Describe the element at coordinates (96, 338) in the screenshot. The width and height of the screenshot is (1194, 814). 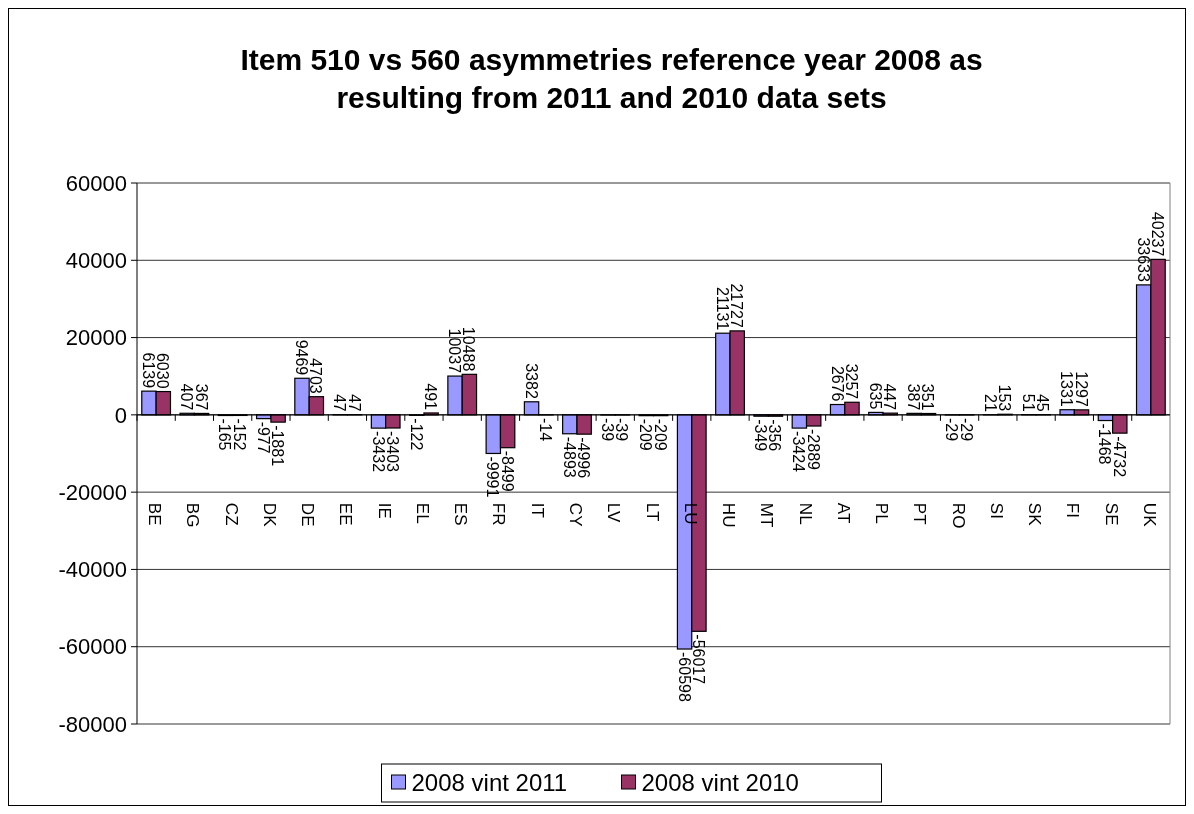
I see `y-tick-label: 20000` at that location.